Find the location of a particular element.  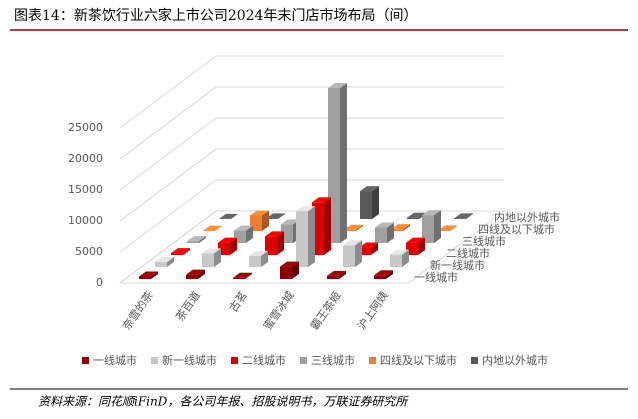

series-axis-label: 一线城市 is located at coordinates (436, 277).